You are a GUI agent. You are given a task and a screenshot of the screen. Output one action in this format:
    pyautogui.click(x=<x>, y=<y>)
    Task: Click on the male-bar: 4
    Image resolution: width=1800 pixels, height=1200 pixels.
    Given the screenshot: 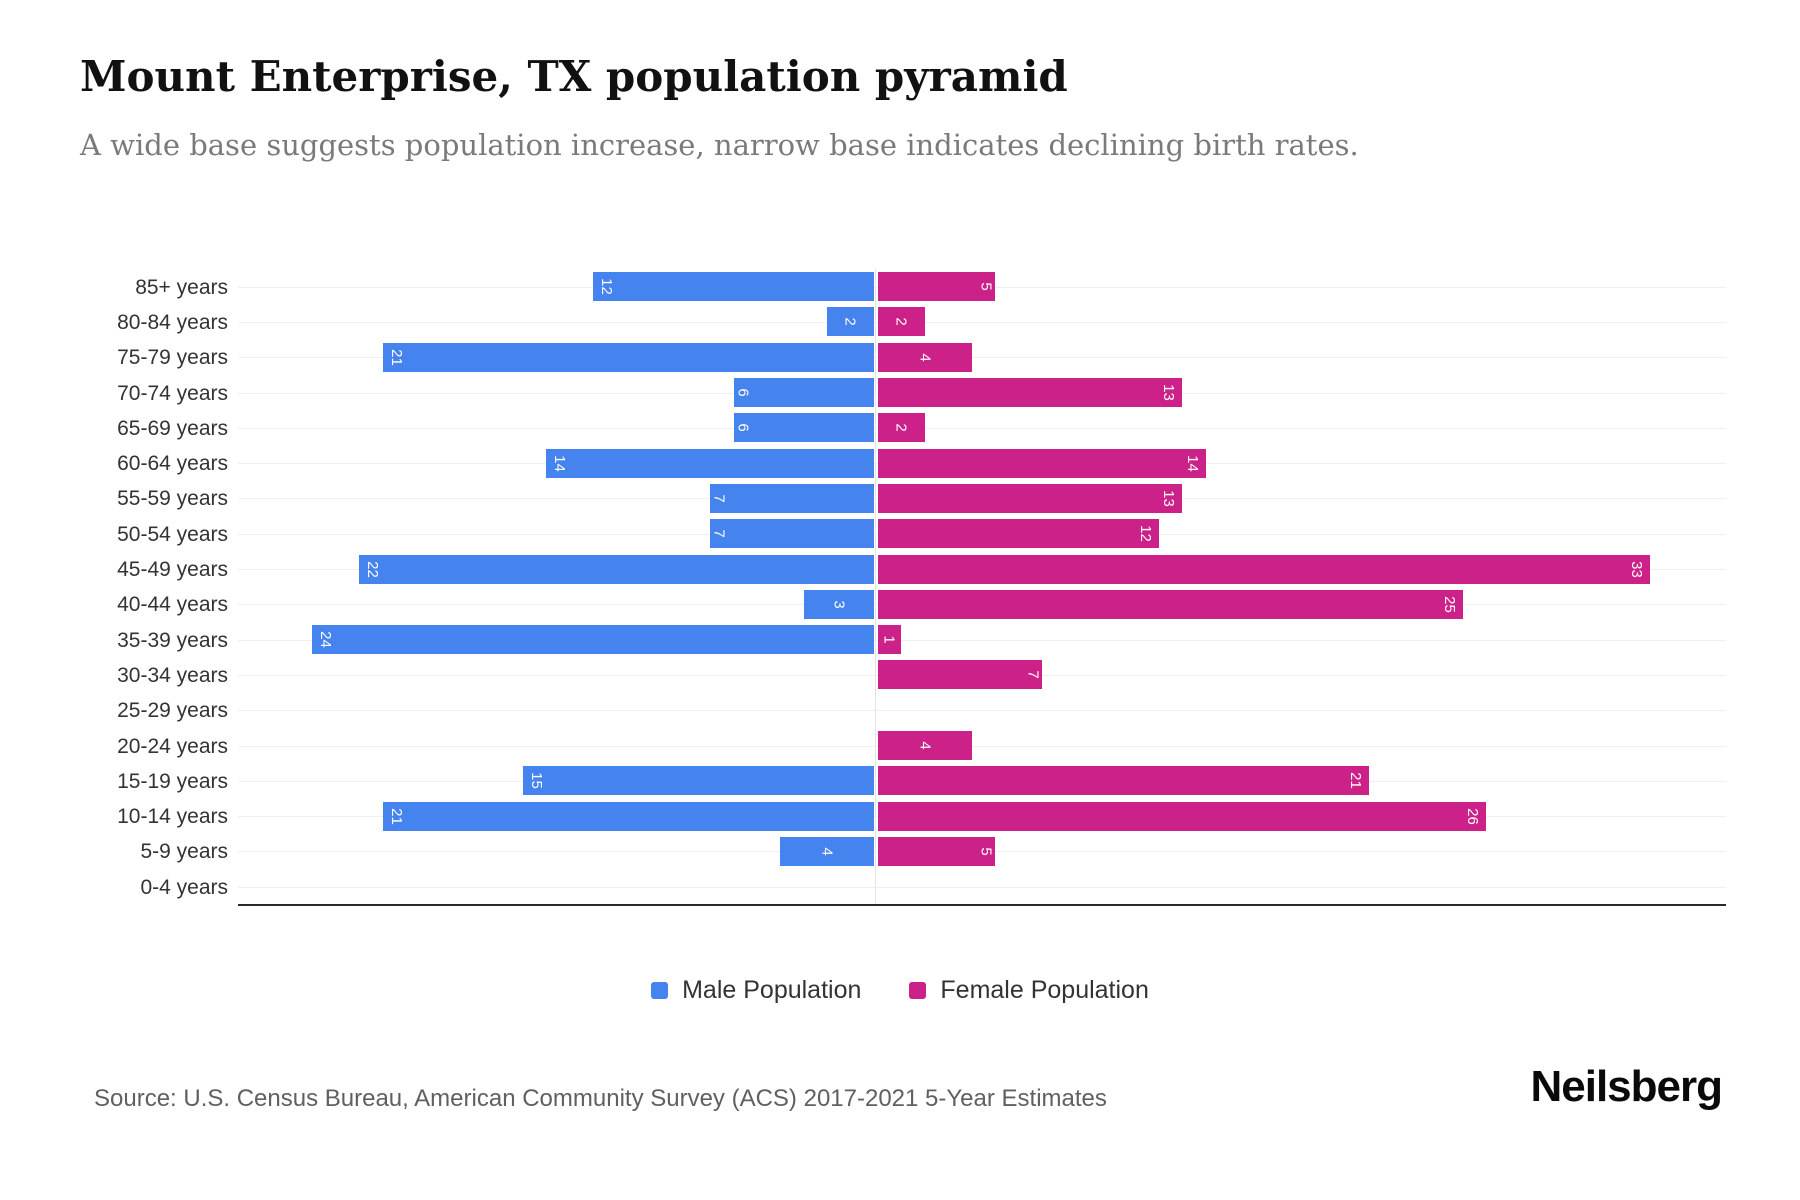 What is the action you would take?
    pyautogui.click(x=827, y=851)
    